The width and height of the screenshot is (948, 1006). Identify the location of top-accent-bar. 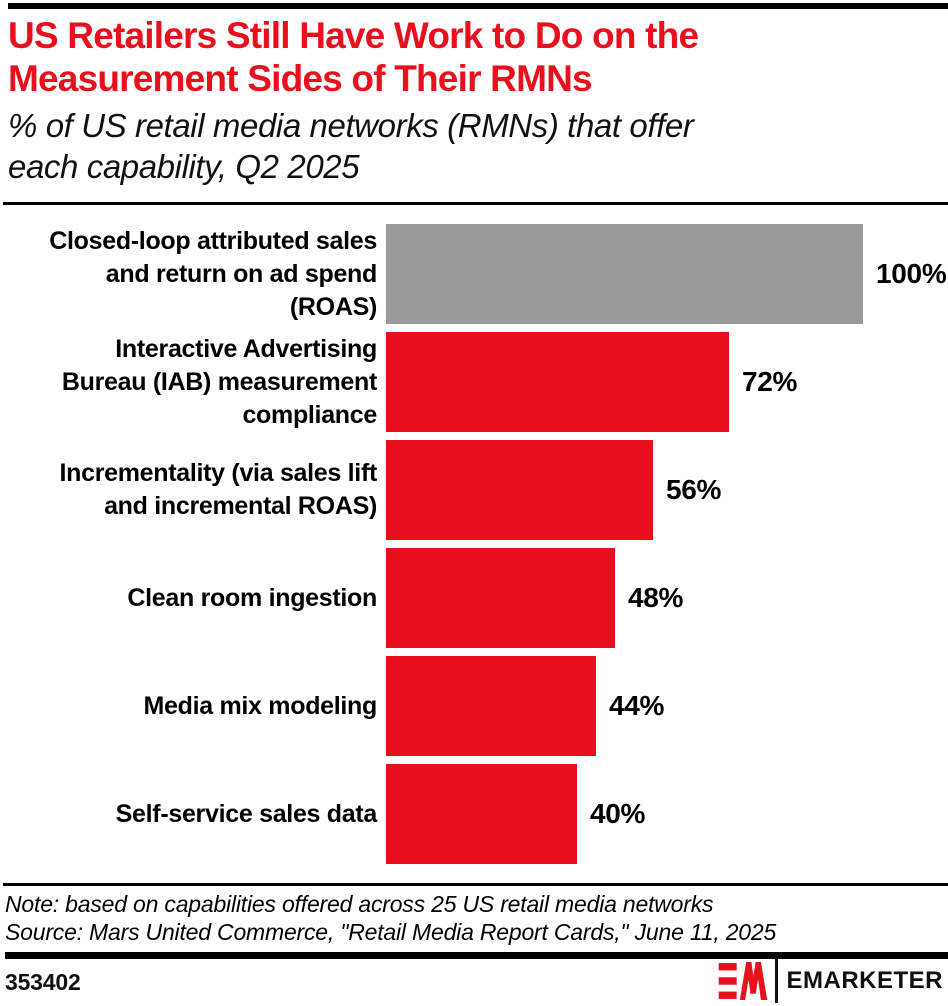
(478, 6).